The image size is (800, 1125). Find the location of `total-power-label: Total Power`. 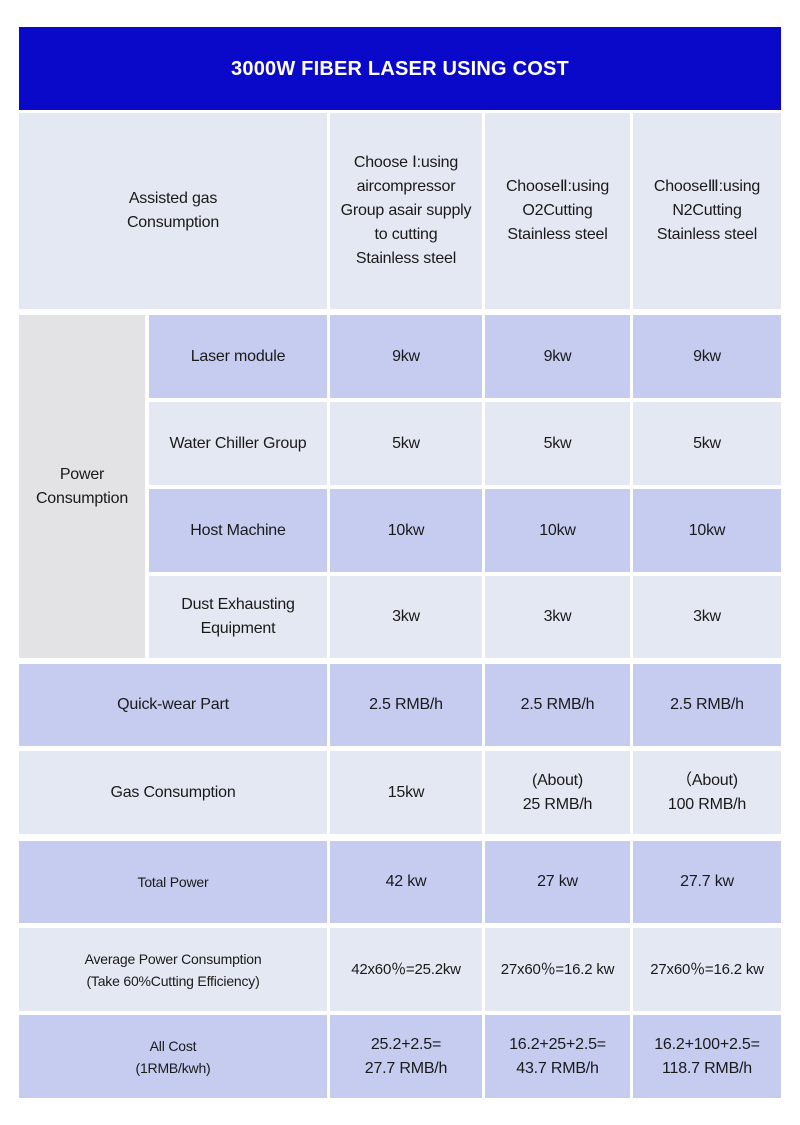

total-power-label: Total Power is located at coordinates (173, 882).